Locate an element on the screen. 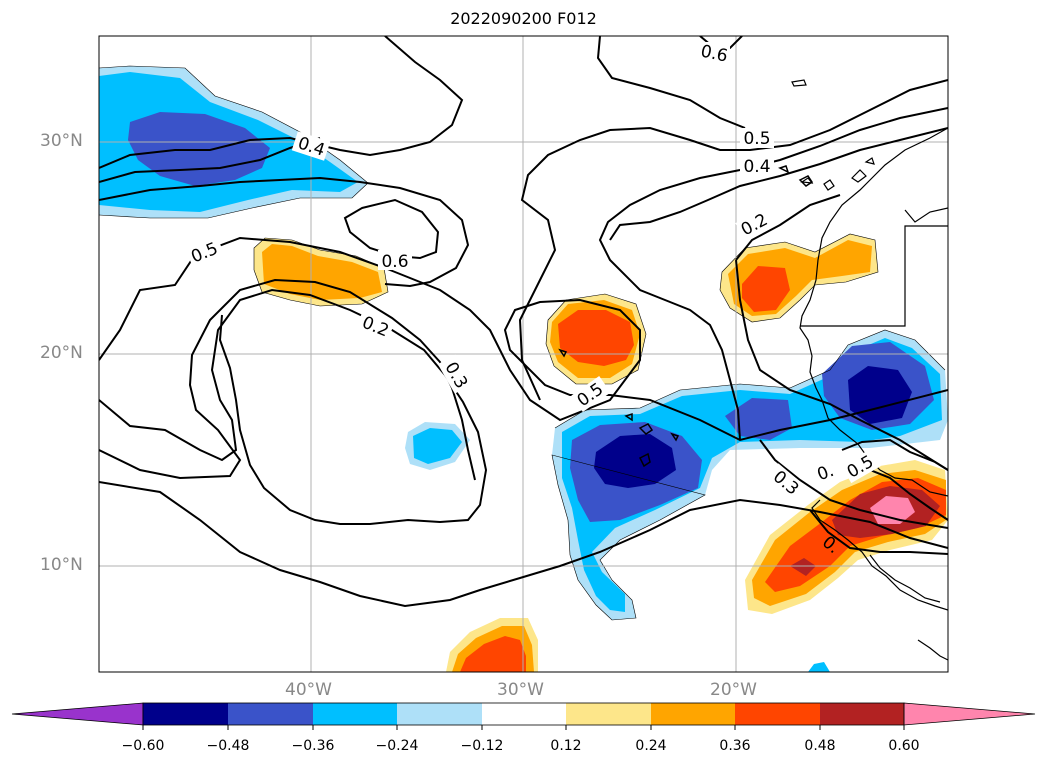 This screenshot has width=1047, height=765. positive-anomaly-south is located at coordinates (492, 645).